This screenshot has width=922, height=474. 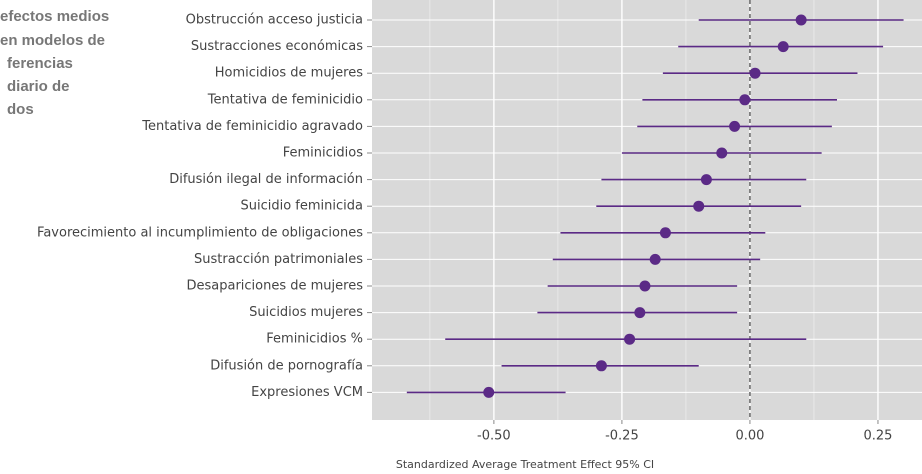 I want to click on chart-title: en modelos de, so click(x=52, y=40).